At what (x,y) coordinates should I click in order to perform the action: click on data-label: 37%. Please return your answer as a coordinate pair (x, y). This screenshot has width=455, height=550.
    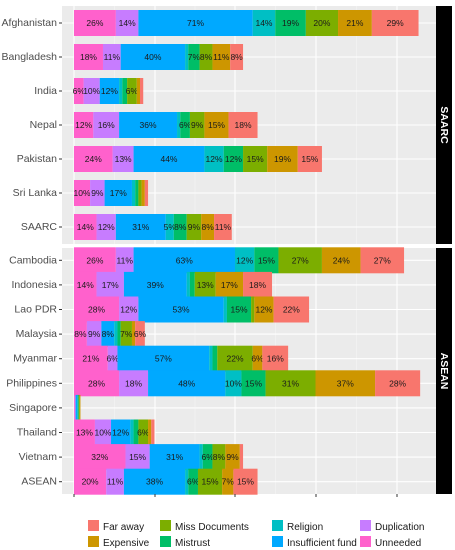
    Looking at the image, I should click on (345, 383).